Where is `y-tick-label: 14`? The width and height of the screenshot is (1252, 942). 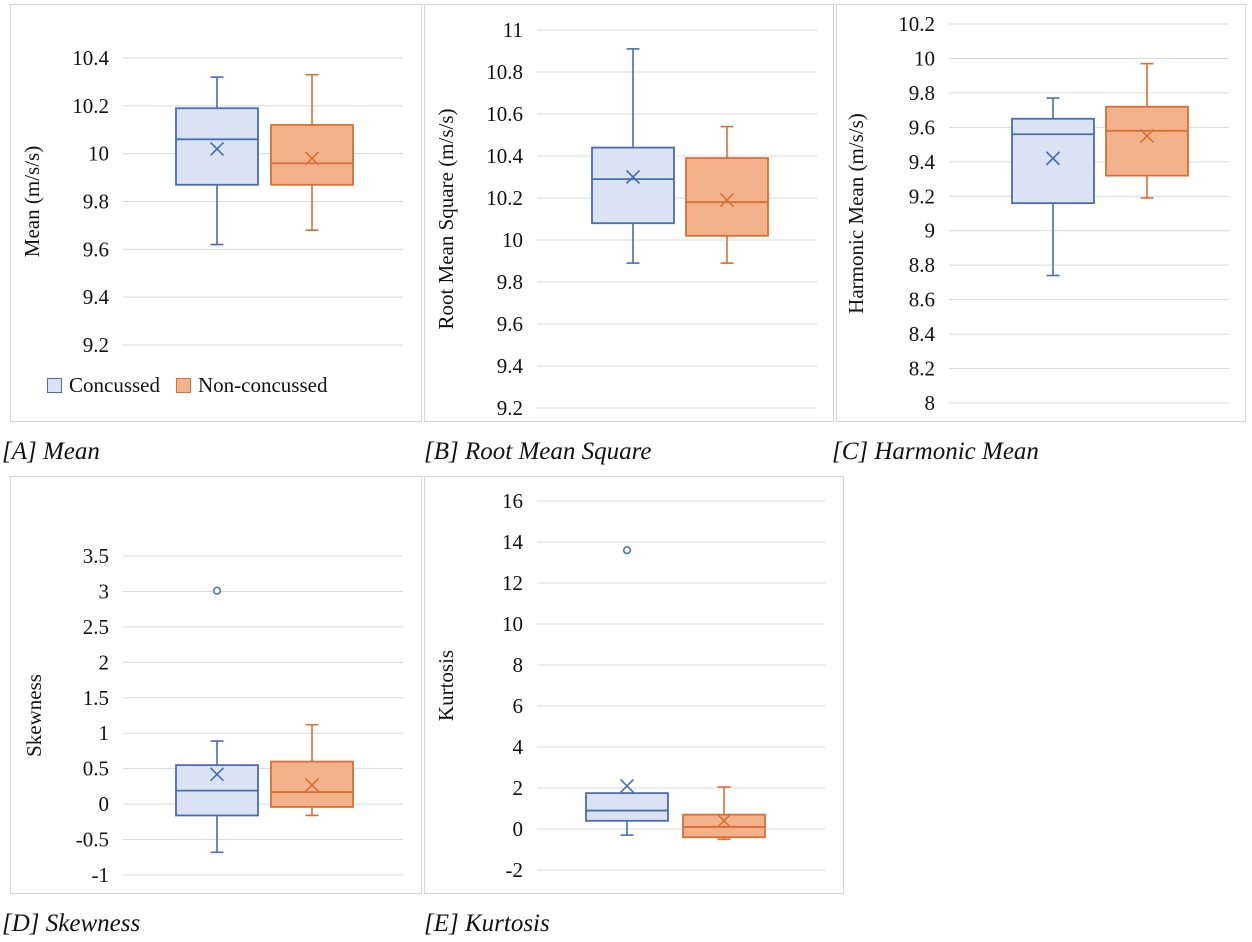
y-tick-label: 14 is located at coordinates (513, 542).